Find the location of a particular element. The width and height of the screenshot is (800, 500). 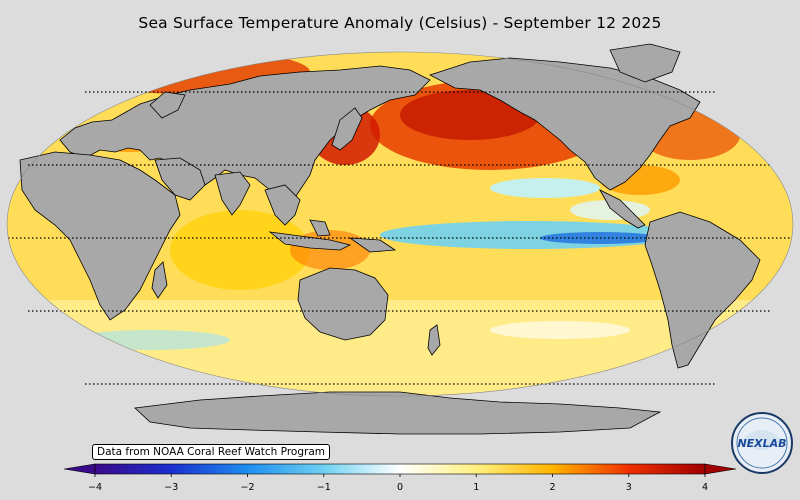

colorbar-tick-label: 3 is located at coordinates (629, 487).